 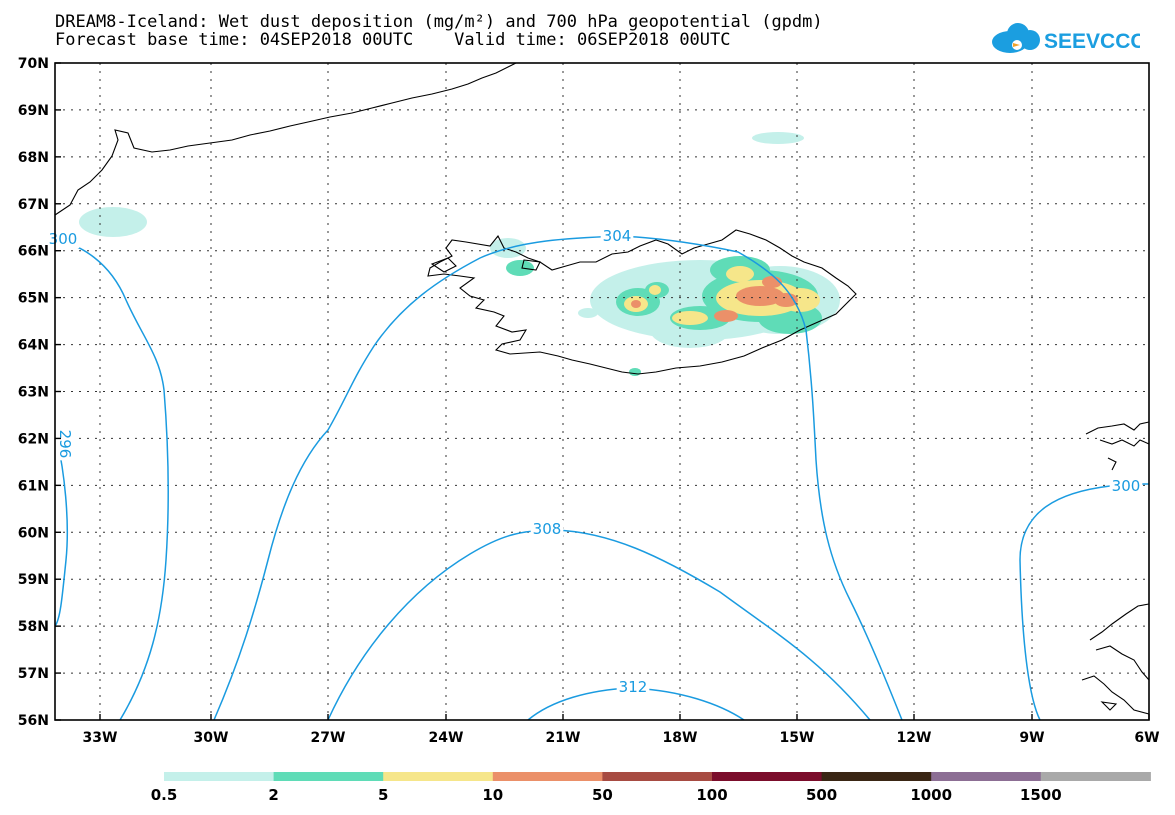 What do you see at coordinates (563, 738) in the screenshot?
I see `lon-label: 21W` at bounding box center [563, 738].